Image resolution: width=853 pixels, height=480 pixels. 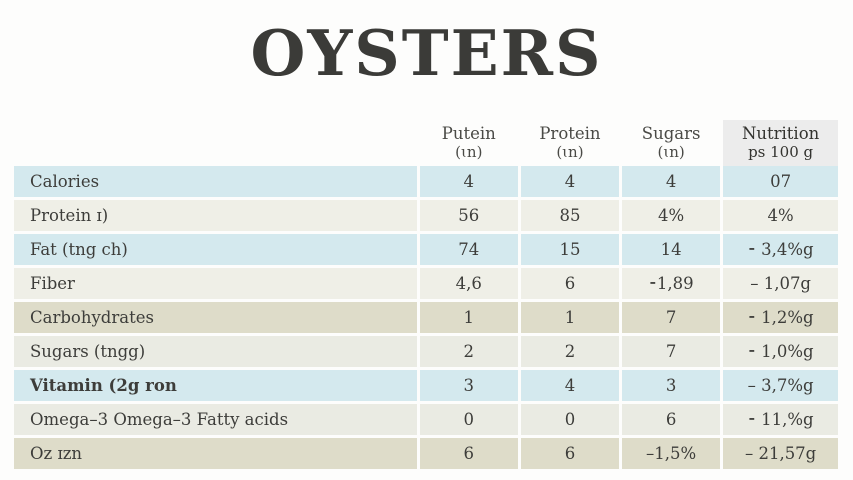 I want to click on header-cell-nutrition: Nutrition ps 100 g, so click(x=781, y=143).